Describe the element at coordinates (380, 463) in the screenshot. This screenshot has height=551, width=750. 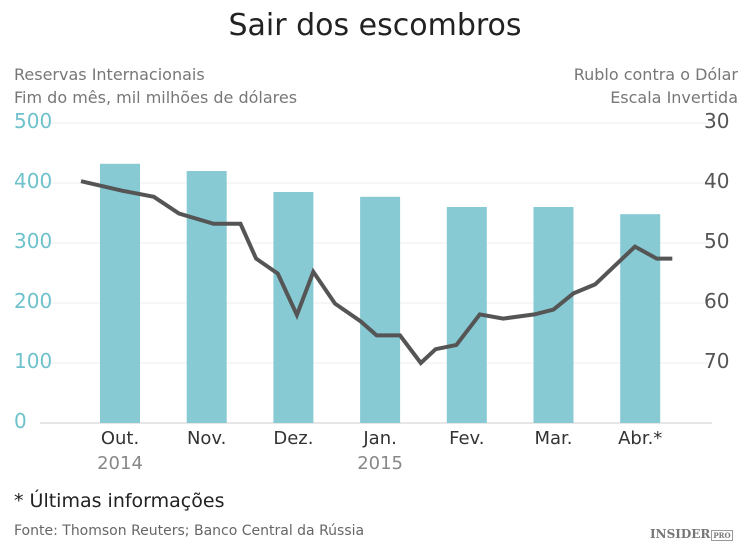
I see `year-label: 2015` at that location.